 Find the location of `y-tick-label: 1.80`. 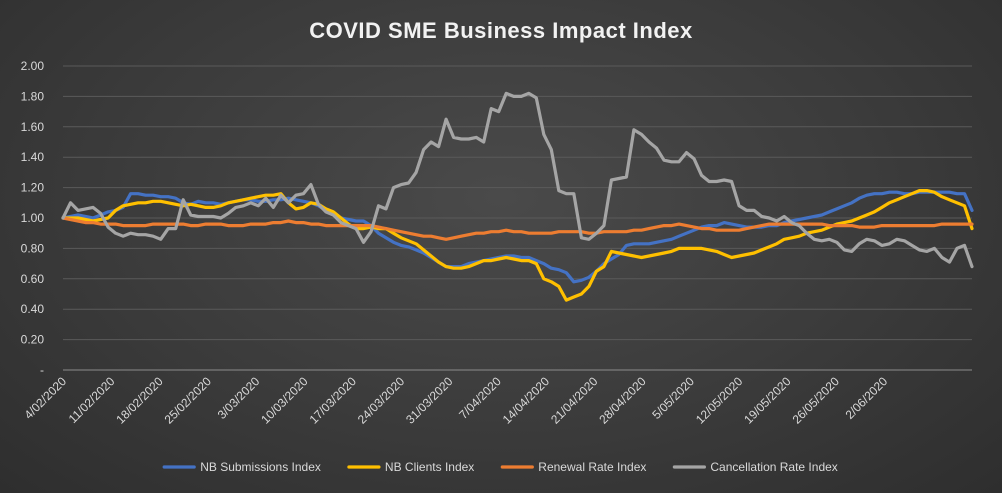

y-tick-label: 1.80 is located at coordinates (33, 96).